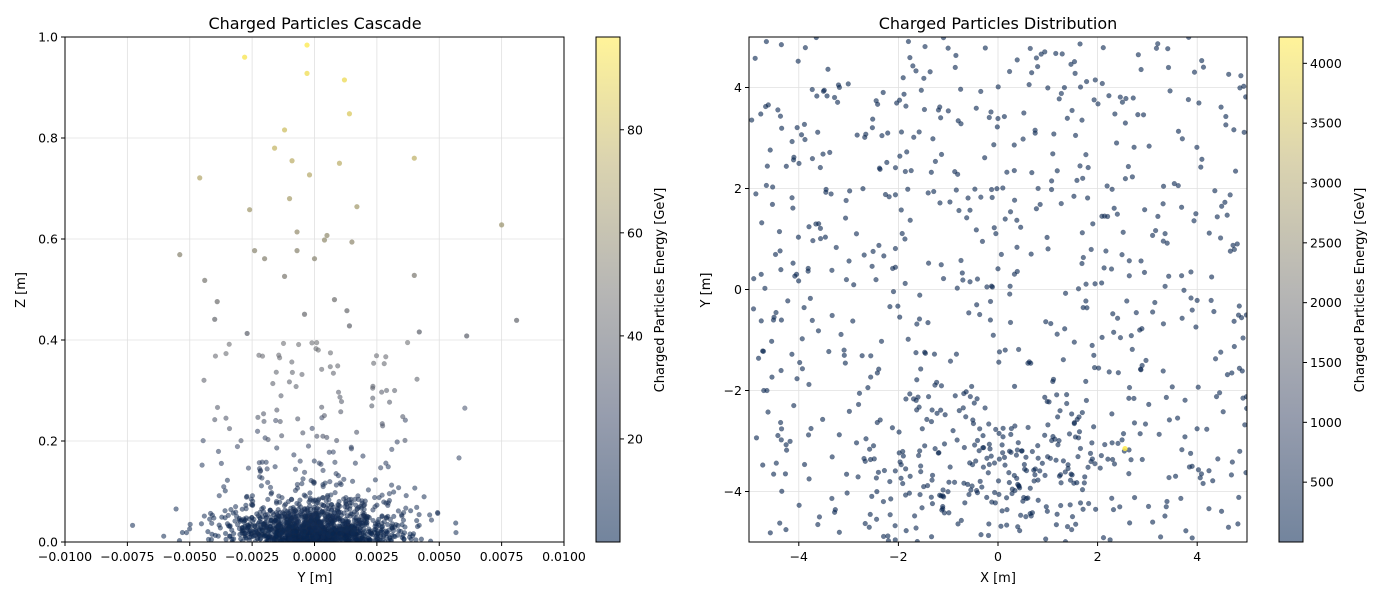  I want to click on cascade-colorbar: 20 40 60 80 Charged Particles Energy [GeV], so click(631, 289).